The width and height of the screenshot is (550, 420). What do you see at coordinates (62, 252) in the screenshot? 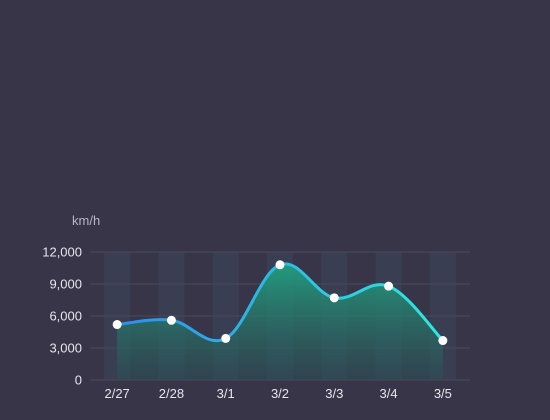
I see `y-tick-label: 12,000` at bounding box center [62, 252].